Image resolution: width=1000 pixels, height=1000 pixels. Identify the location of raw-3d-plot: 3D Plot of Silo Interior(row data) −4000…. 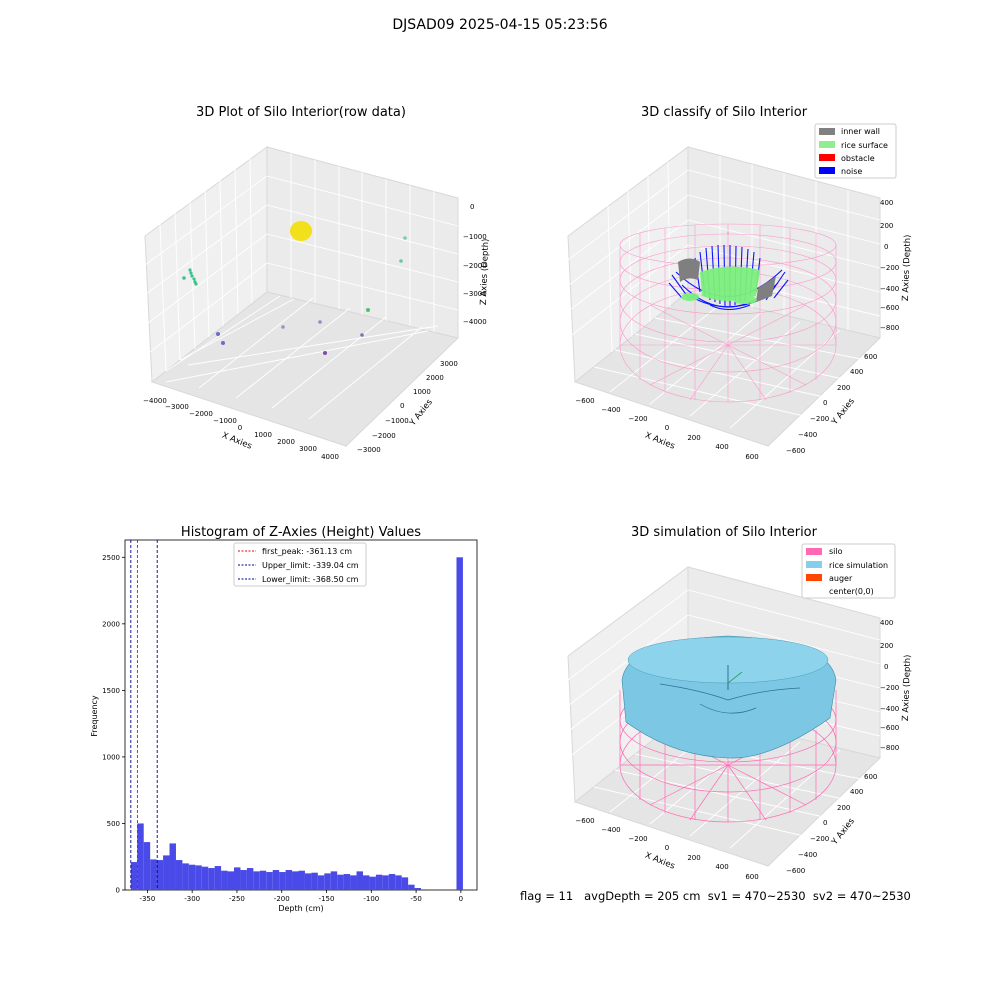
(317, 283).